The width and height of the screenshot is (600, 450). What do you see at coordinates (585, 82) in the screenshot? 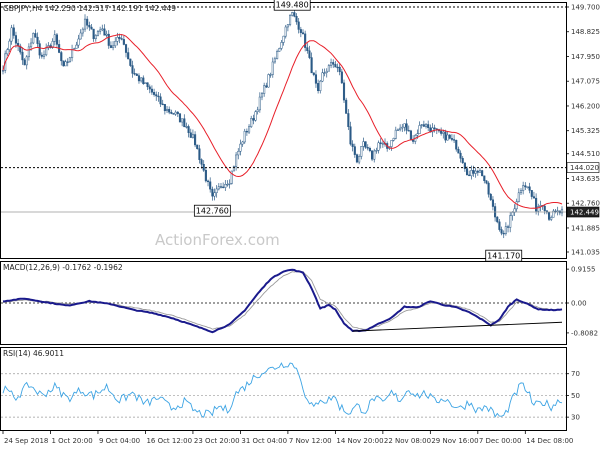
I see `y-tick-label: 147.075` at bounding box center [585, 82].